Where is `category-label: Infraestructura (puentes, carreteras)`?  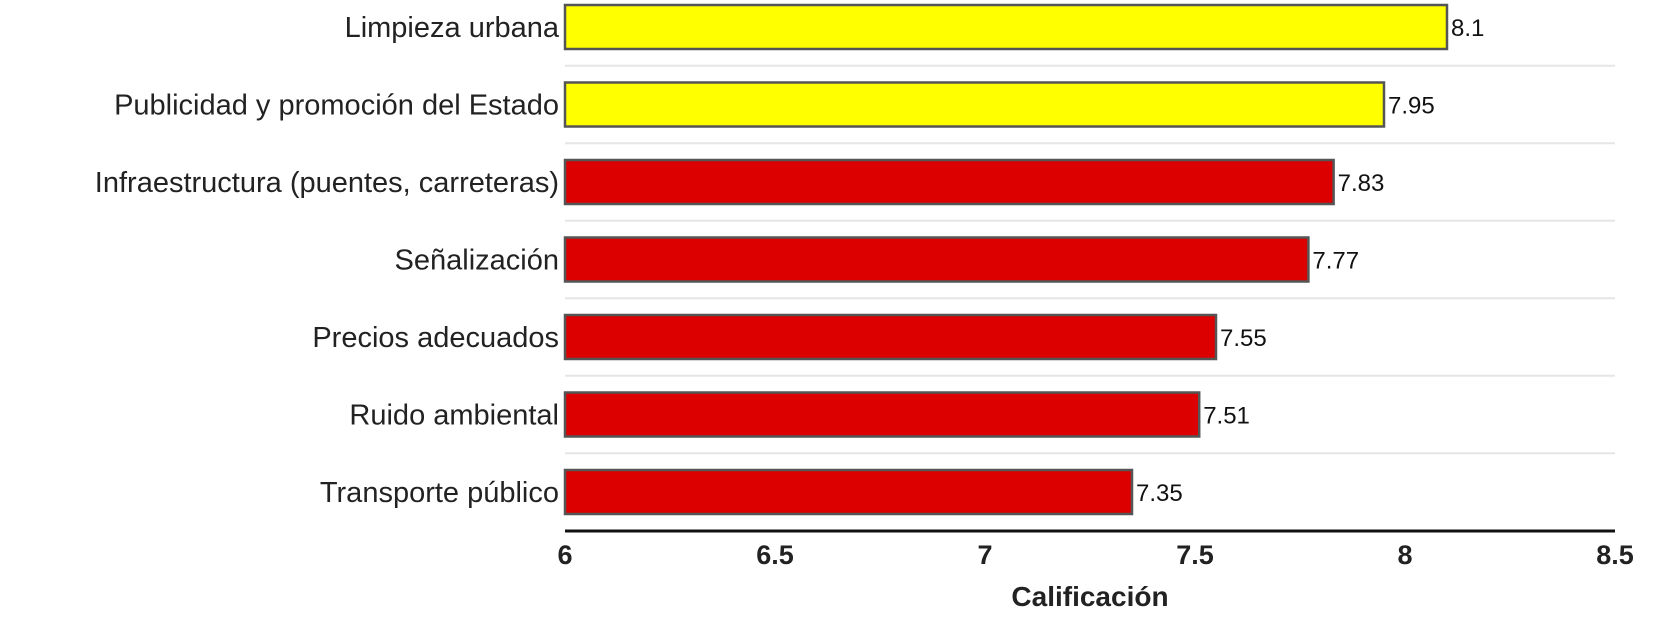
category-label: Infraestructura (puentes, carreteras) is located at coordinates (327, 183).